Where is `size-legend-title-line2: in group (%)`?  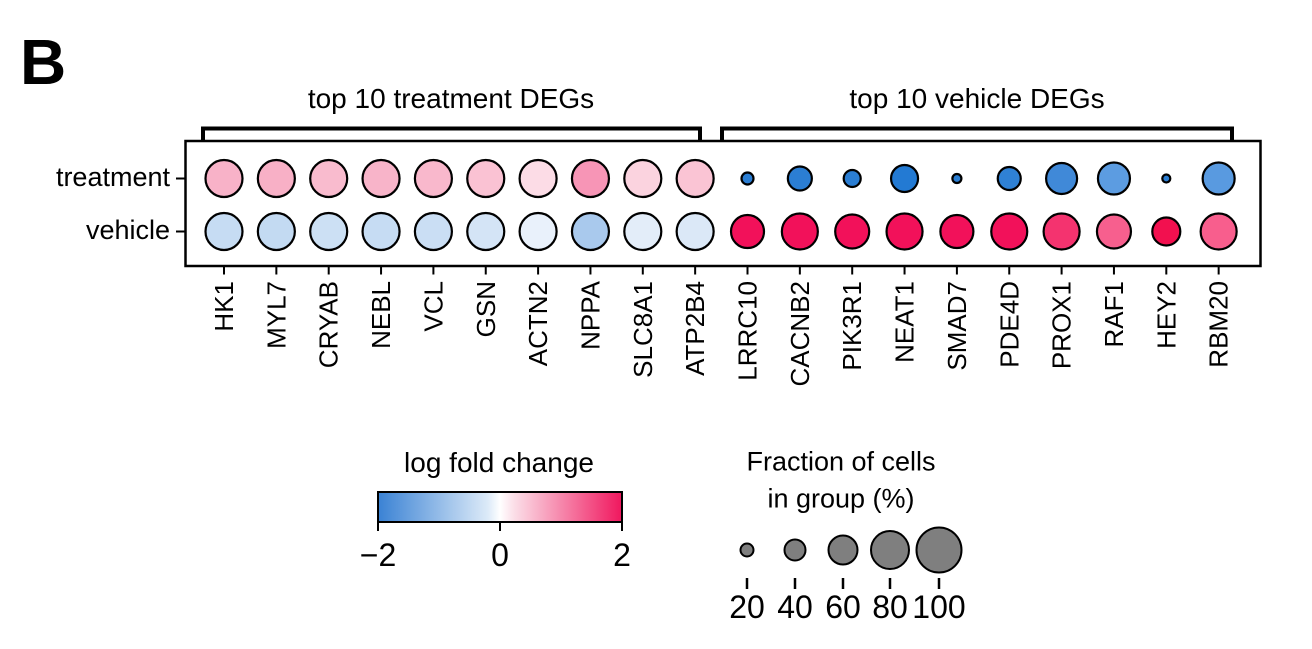 size-legend-title-line2: in group (%) is located at coordinates (841, 498).